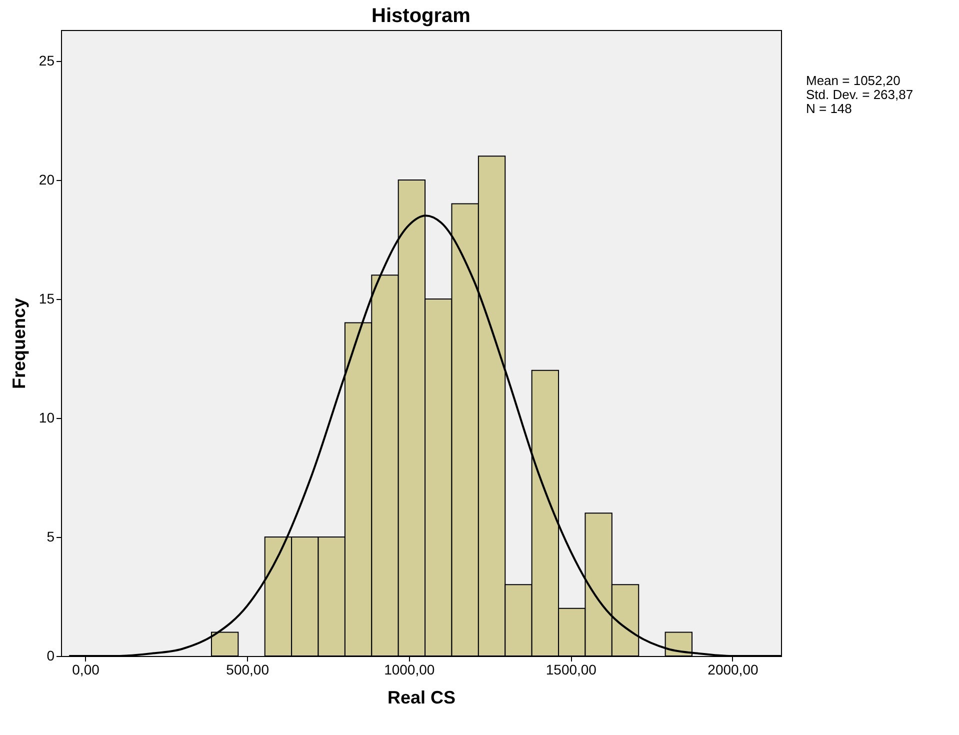 This screenshot has width=959, height=735. I want to click on text: N = 148, so click(829, 108).